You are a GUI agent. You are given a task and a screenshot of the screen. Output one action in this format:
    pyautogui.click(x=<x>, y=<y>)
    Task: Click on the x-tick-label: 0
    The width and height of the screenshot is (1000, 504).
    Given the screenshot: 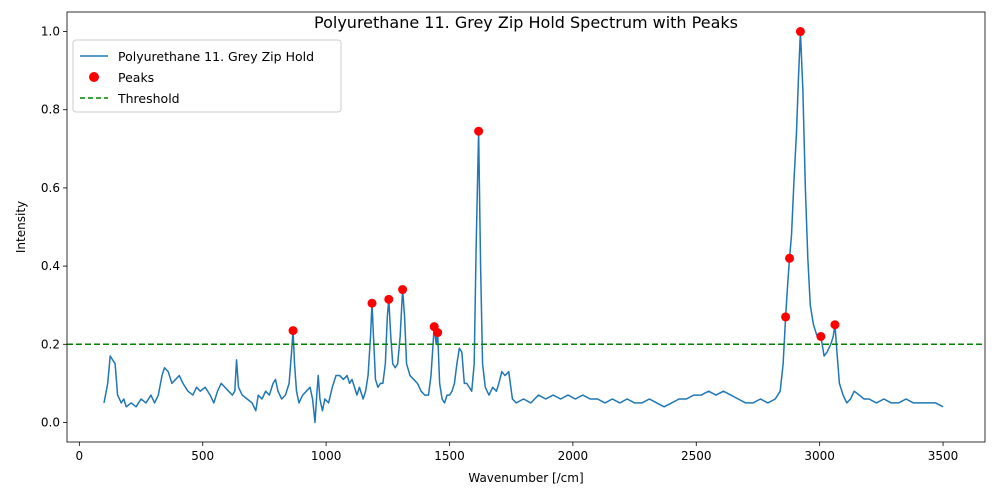 What is the action you would take?
    pyautogui.click(x=80, y=456)
    